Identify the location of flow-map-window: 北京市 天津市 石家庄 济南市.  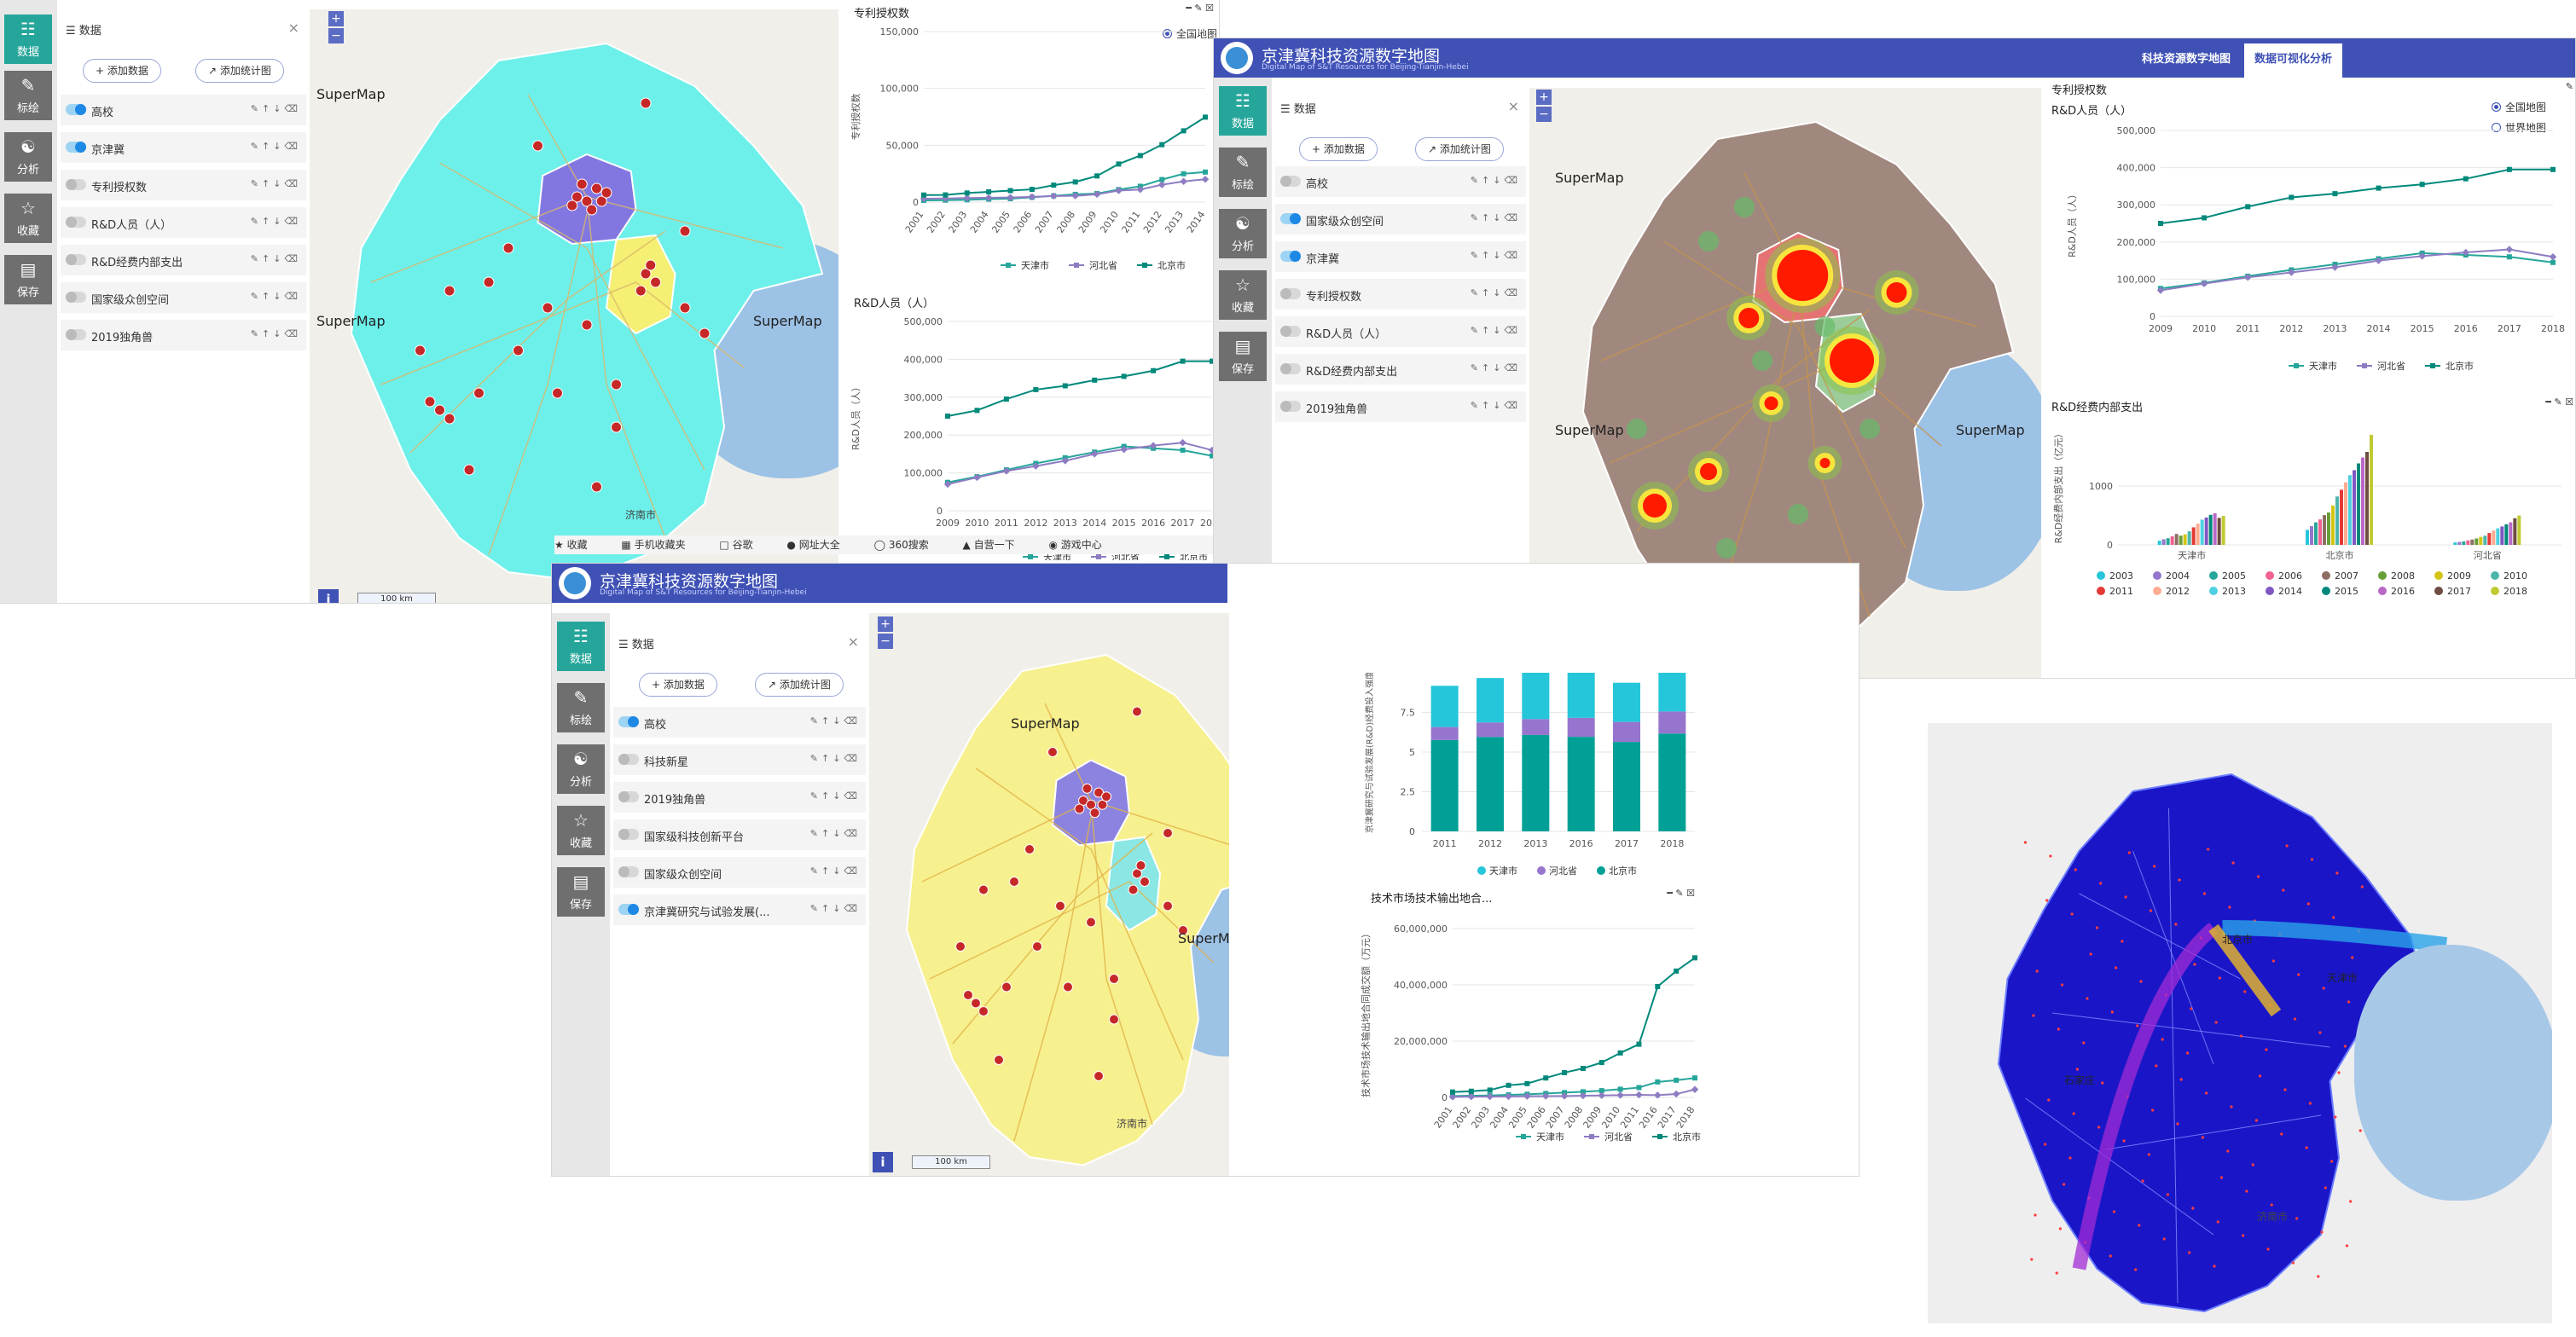
(2240, 1023).